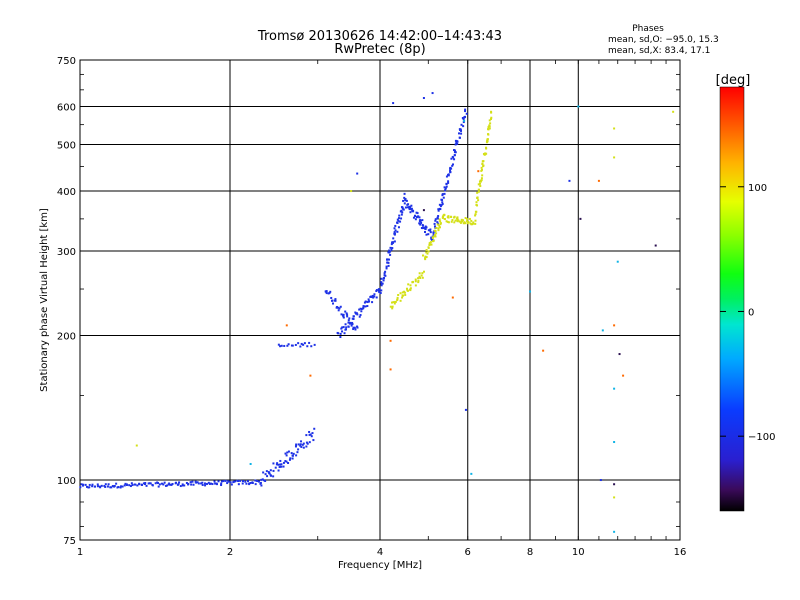 Image resolution: width=800 pixels, height=600 pixels. Describe the element at coordinates (663, 40) in the screenshot. I see `stats-line-o: mean, sd,O: −95.0, 15.3` at that location.